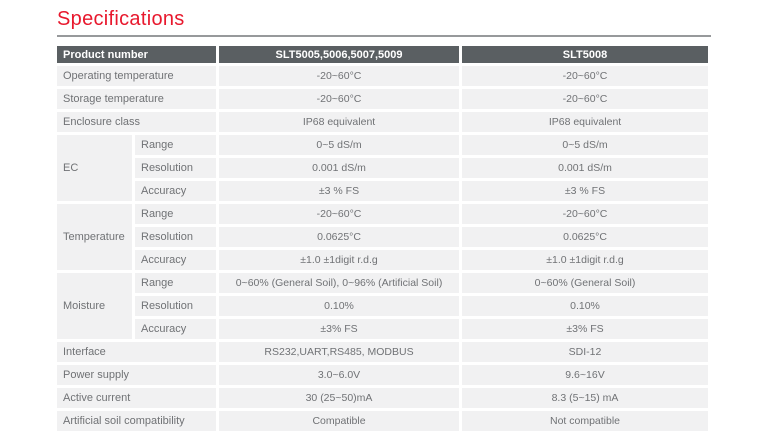 This screenshot has height=432, width=768. I want to click on value-slt5005-group: 3.0~6.0V, so click(341, 376).